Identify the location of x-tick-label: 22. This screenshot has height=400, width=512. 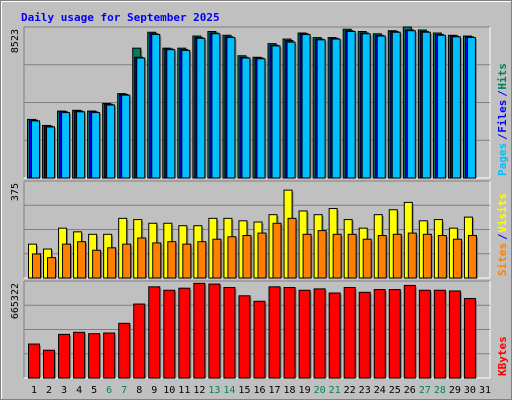
(350, 390).